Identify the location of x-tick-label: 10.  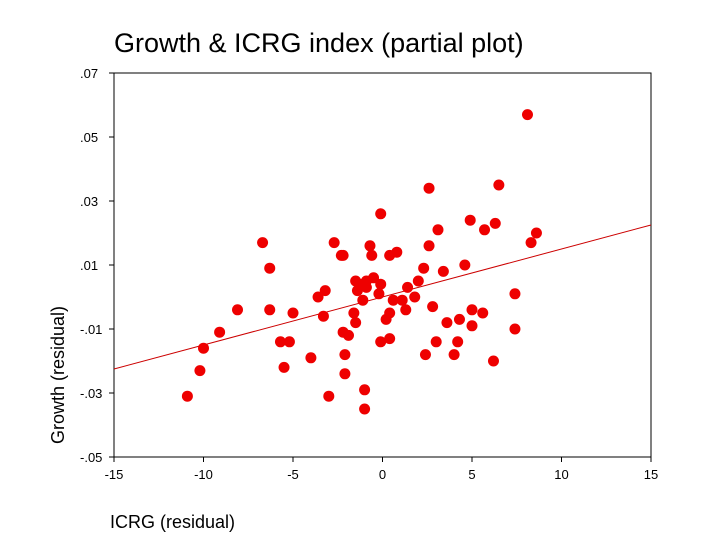
(561, 474).